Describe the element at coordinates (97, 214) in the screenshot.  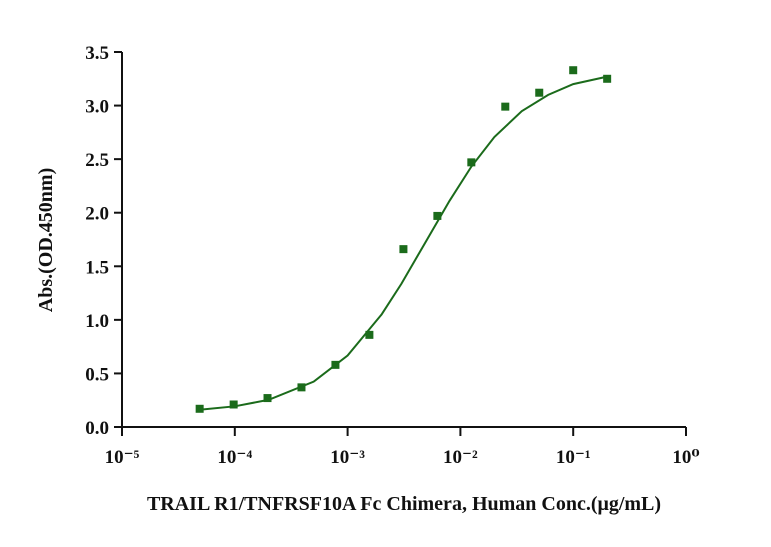
I see `y-tick-label: 2.0` at that location.